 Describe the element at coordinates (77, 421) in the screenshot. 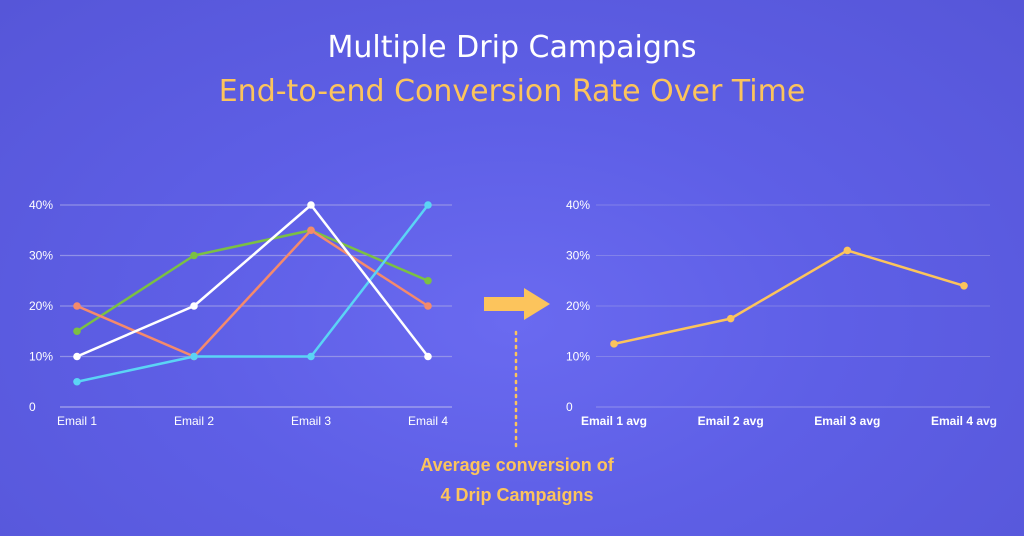

I see `x-tick-label: Email 1` at that location.